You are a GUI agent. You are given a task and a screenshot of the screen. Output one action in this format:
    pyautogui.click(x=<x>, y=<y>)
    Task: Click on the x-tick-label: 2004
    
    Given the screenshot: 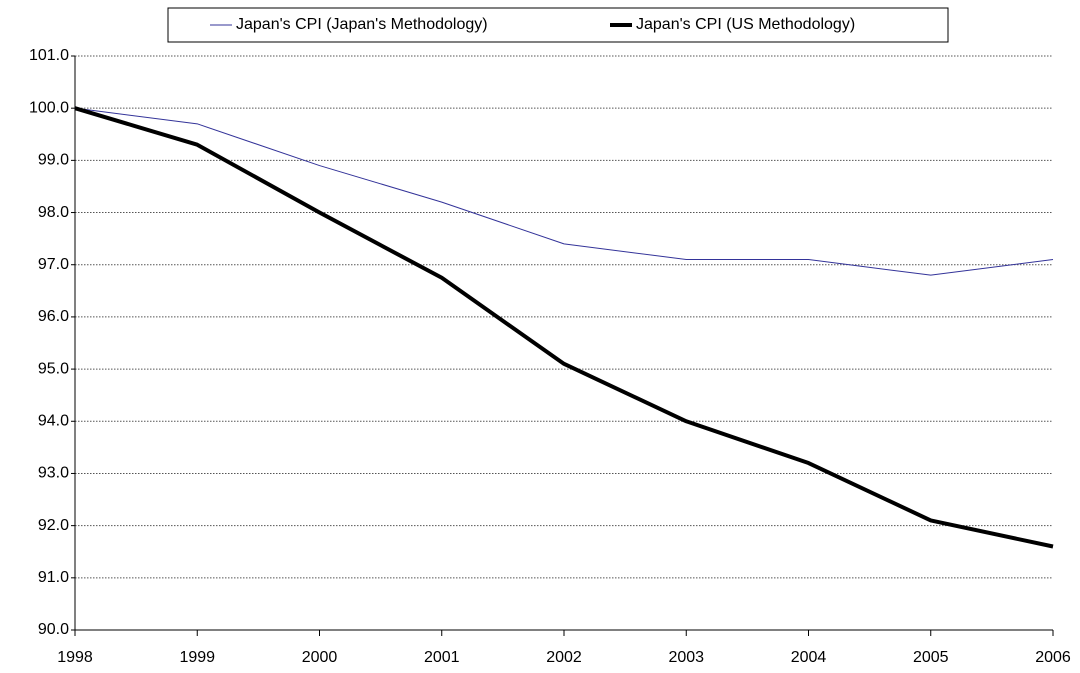 What is the action you would take?
    pyautogui.click(x=809, y=657)
    